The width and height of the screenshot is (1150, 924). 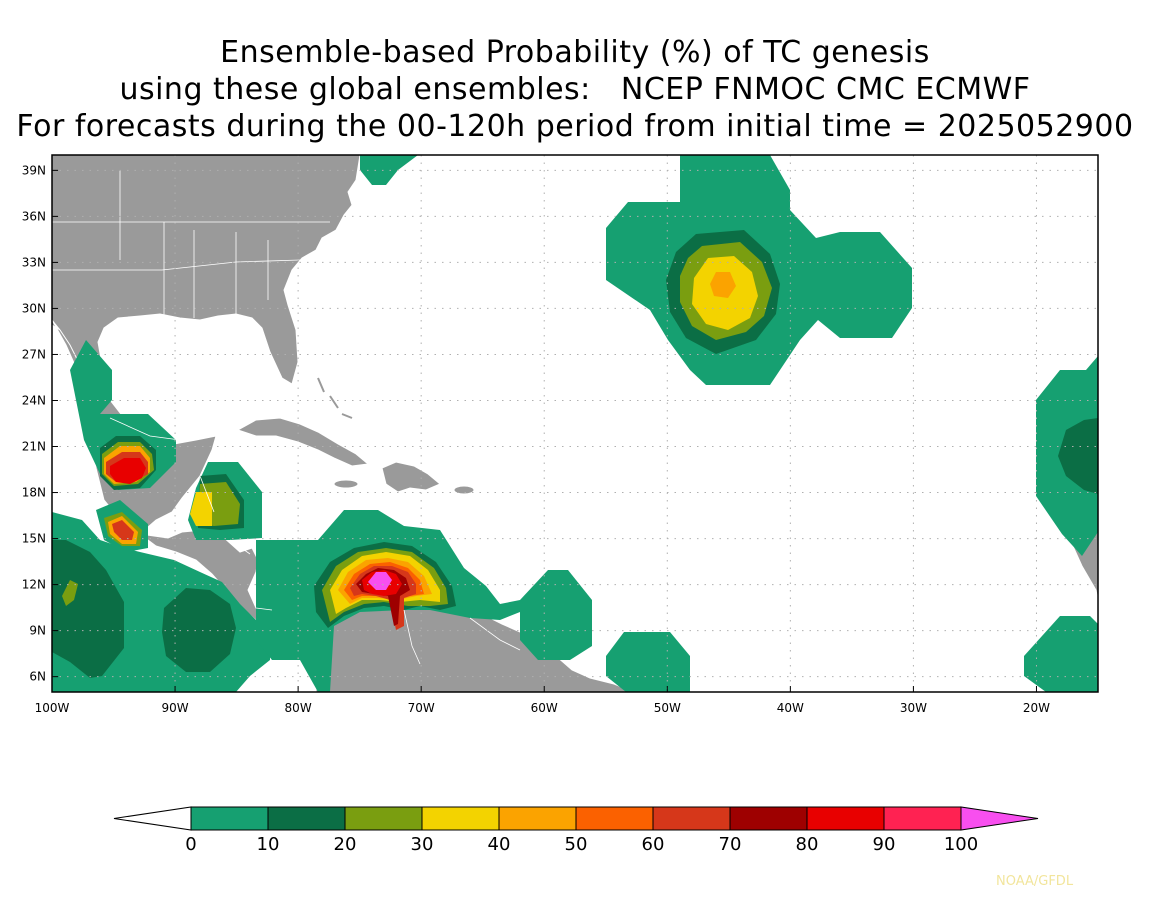 What do you see at coordinates (34, 539) in the screenshot?
I see `lat-tick-label: 15N` at bounding box center [34, 539].